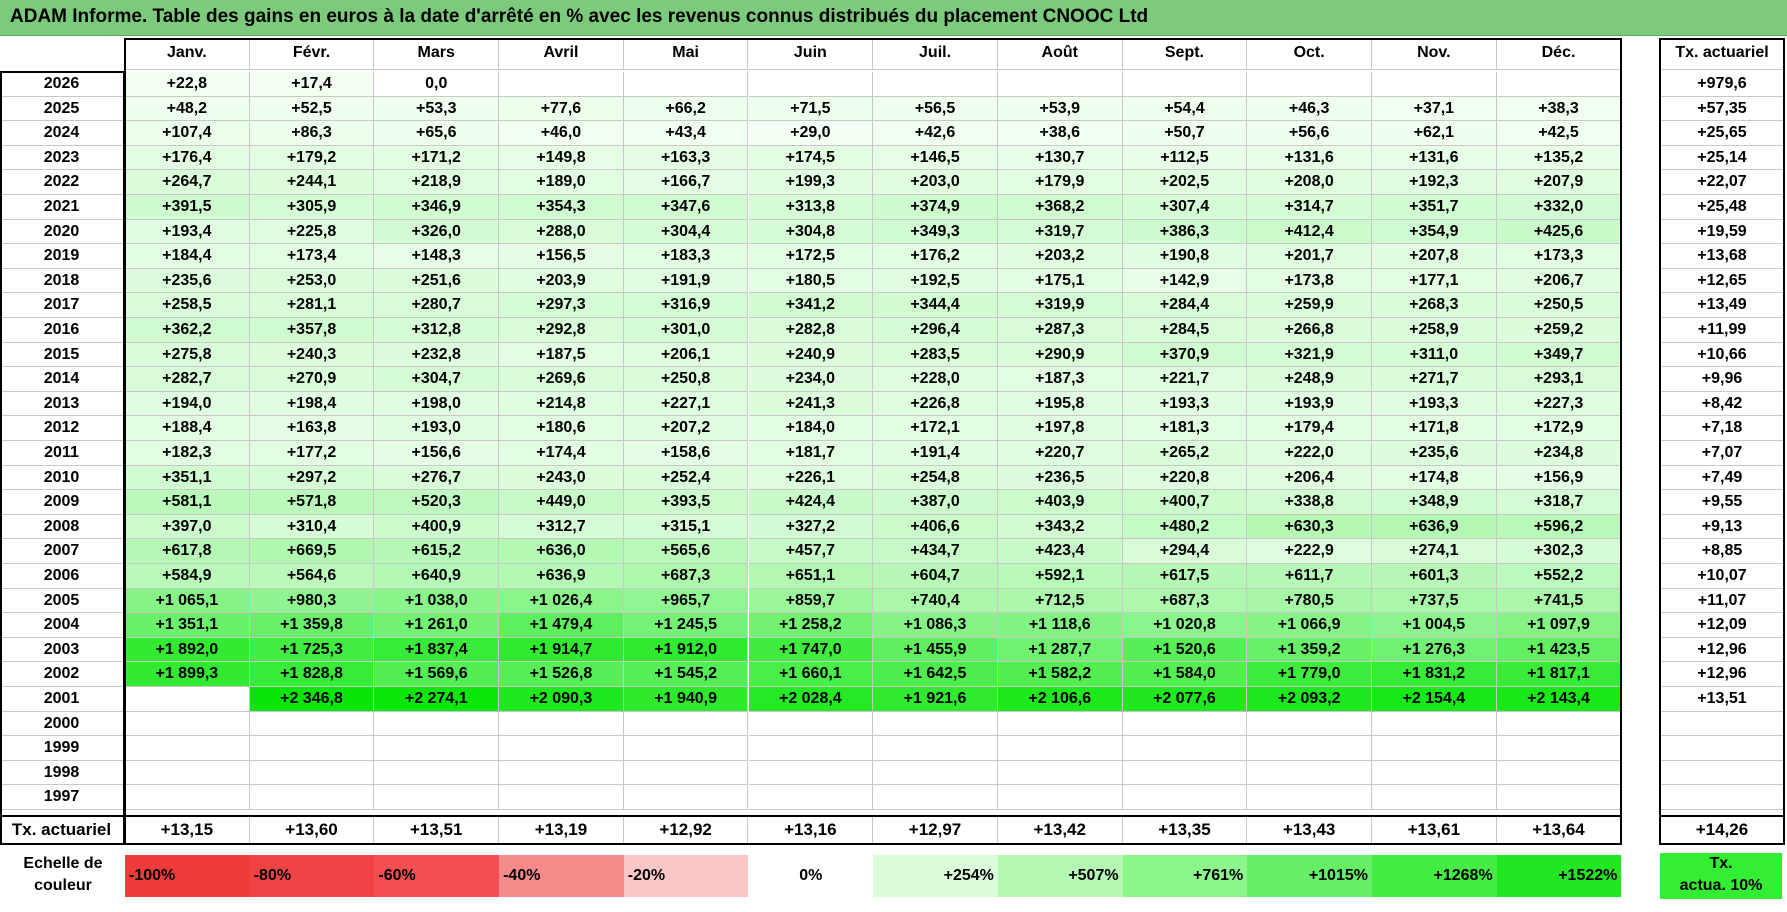 The width and height of the screenshot is (1787, 912). I want to click on year-label: 2016, so click(62, 330).